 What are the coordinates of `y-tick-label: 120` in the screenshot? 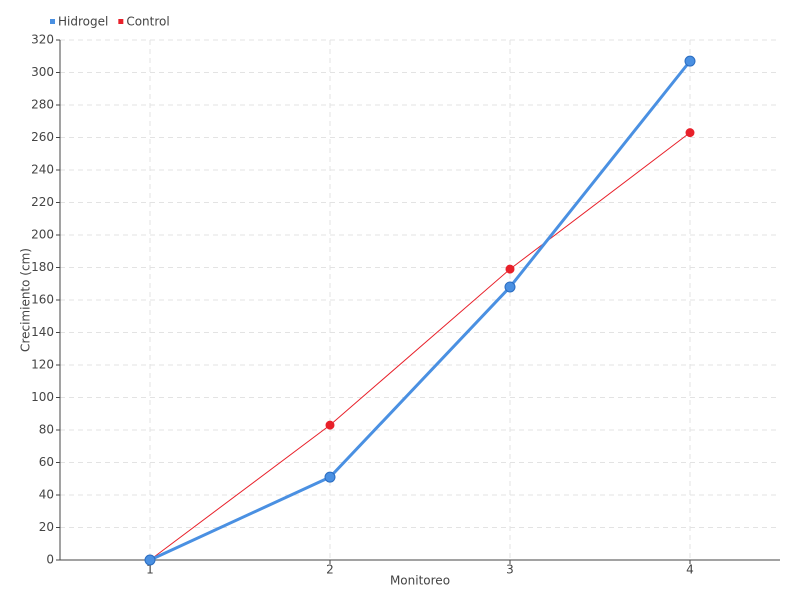 It's located at (42, 365).